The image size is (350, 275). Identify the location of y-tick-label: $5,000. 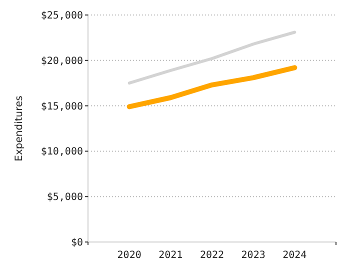
(64, 198).